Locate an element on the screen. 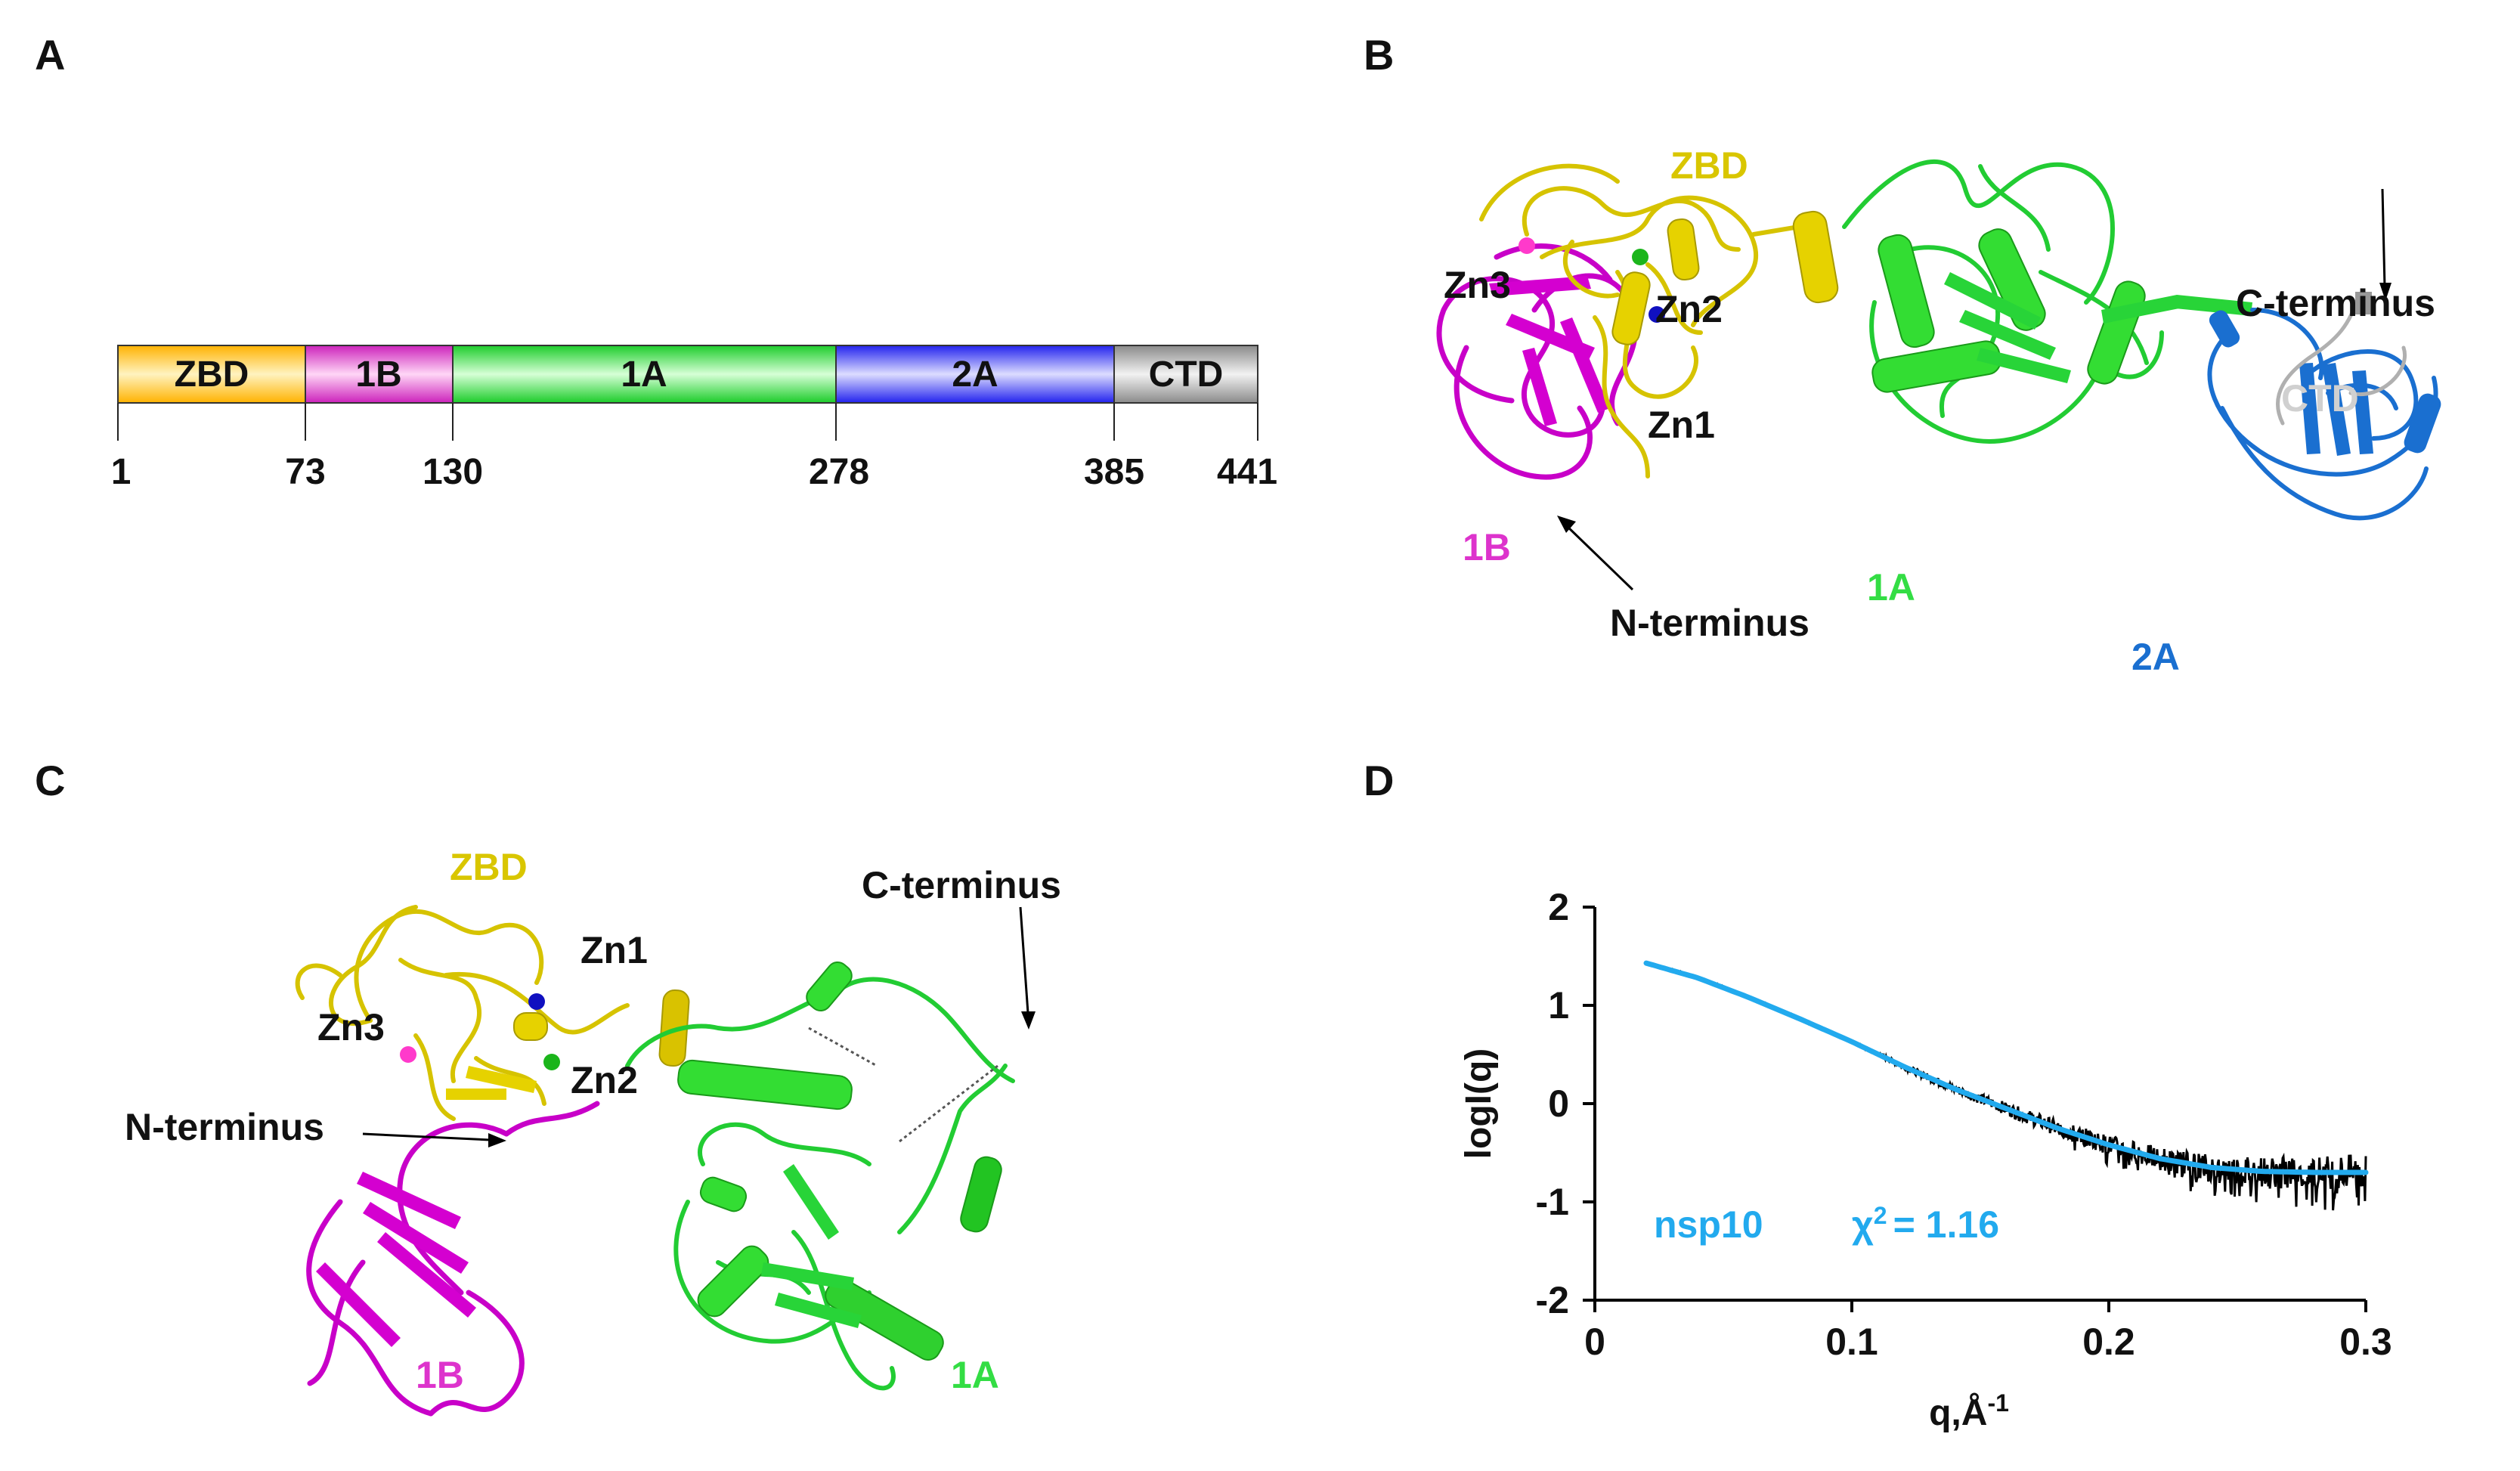  structure-c-svg is located at coordinates (665, 1161).